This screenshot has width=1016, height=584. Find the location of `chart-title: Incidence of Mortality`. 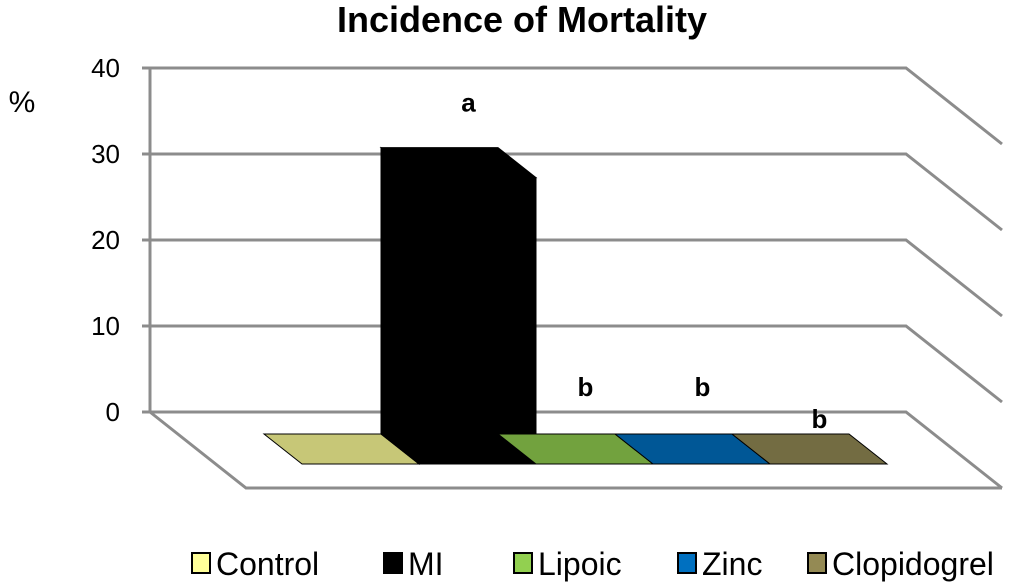

chart-title: Incidence of Mortality is located at coordinates (522, 20).